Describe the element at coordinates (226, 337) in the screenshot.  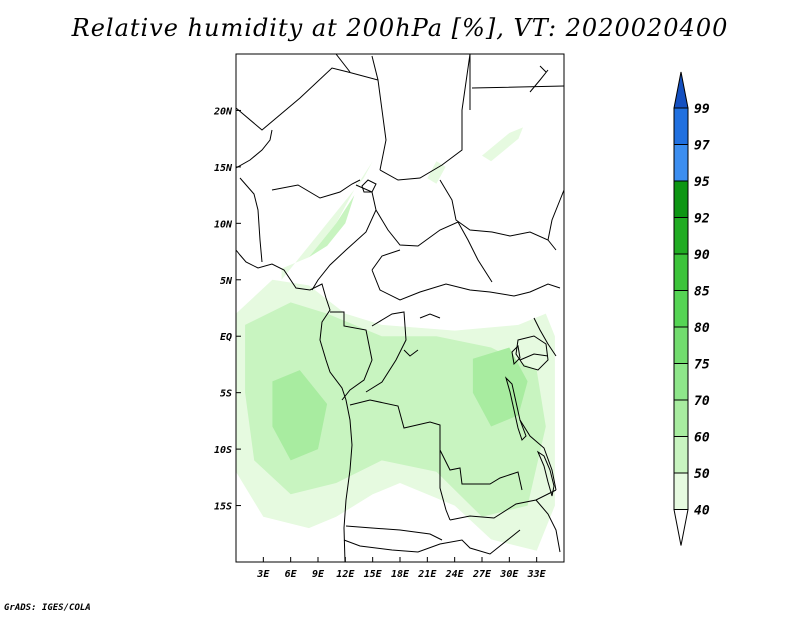
I see `lat-tick-label: EQ` at that location.